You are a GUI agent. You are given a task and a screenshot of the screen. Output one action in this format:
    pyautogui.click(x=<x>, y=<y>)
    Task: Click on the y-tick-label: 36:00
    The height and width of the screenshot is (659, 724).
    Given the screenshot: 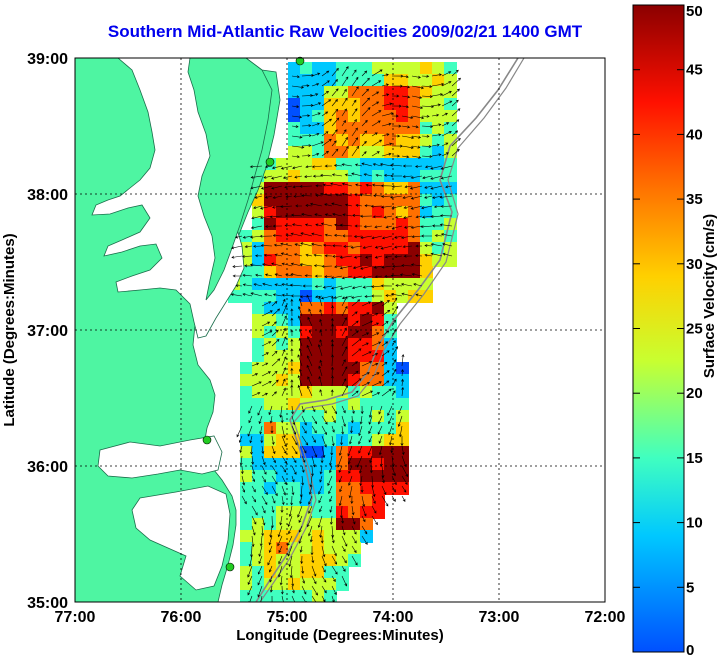 What is the action you would take?
    pyautogui.click(x=47, y=467)
    